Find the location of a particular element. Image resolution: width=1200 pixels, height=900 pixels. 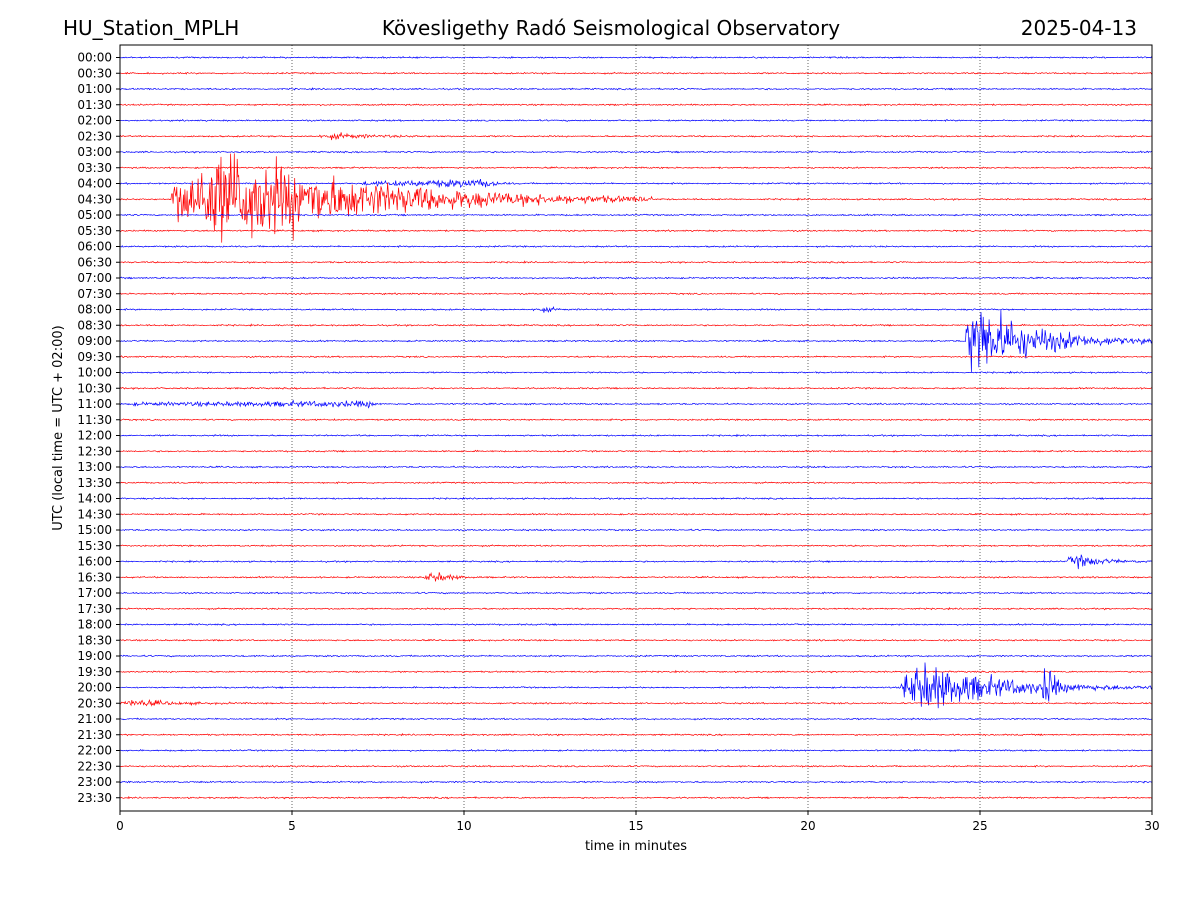

y-tick-label: 11:00 is located at coordinates (94, 404).